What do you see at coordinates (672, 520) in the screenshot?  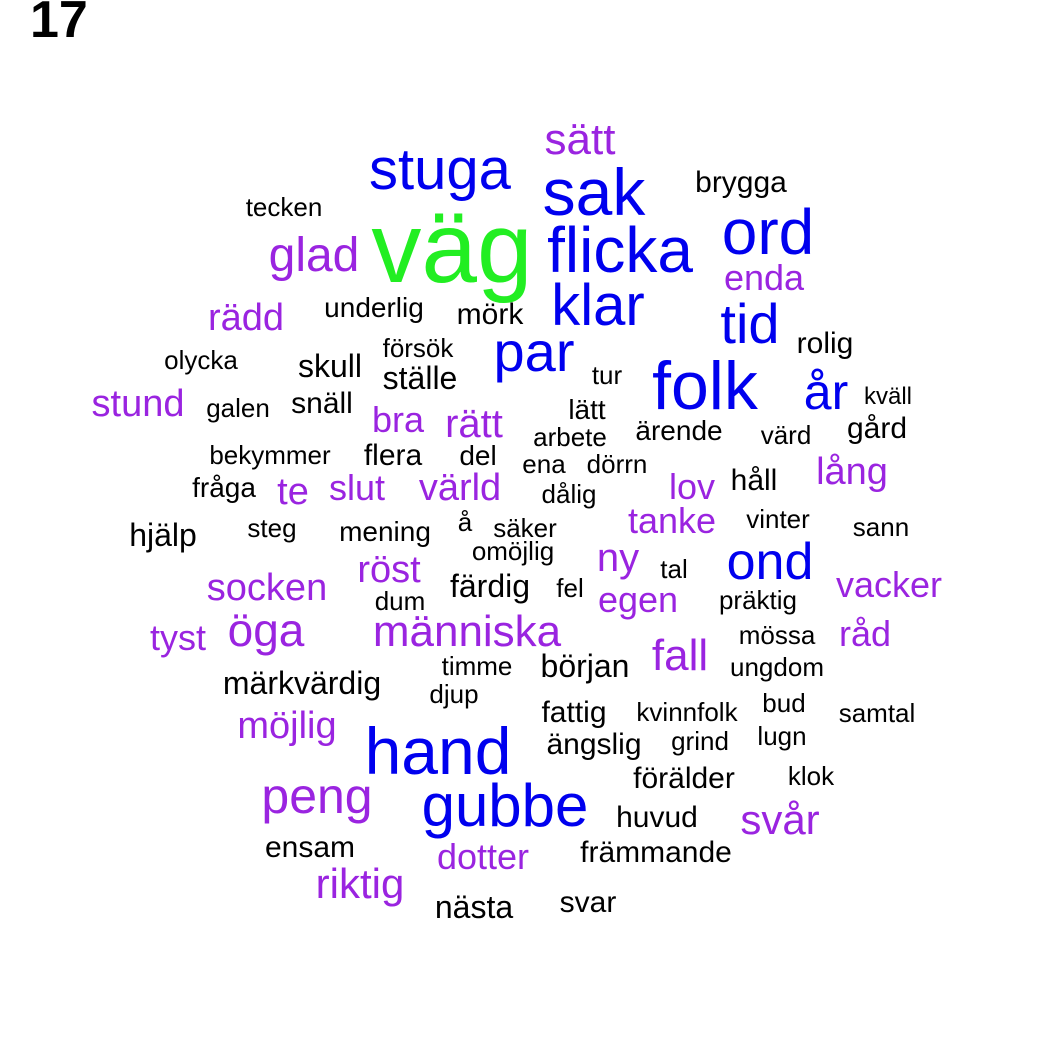 I see `word-25: tanke` at bounding box center [672, 520].